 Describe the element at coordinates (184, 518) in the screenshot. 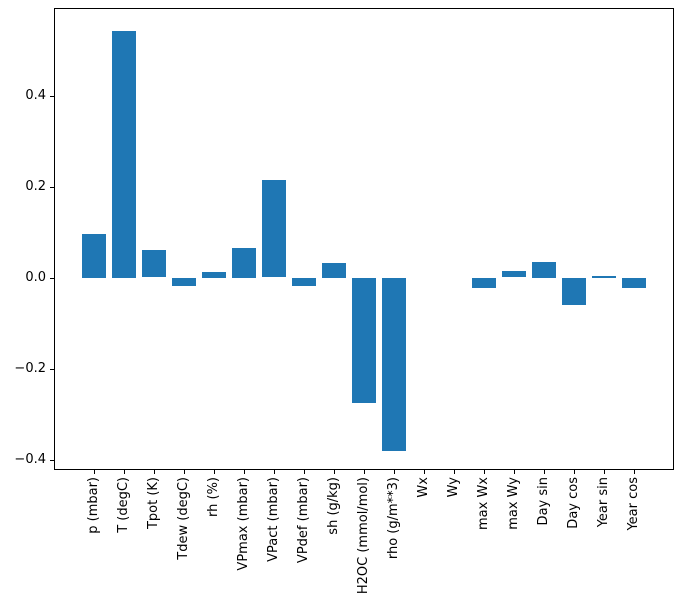

I see `x-tick-label: Tdew (degC)` at that location.